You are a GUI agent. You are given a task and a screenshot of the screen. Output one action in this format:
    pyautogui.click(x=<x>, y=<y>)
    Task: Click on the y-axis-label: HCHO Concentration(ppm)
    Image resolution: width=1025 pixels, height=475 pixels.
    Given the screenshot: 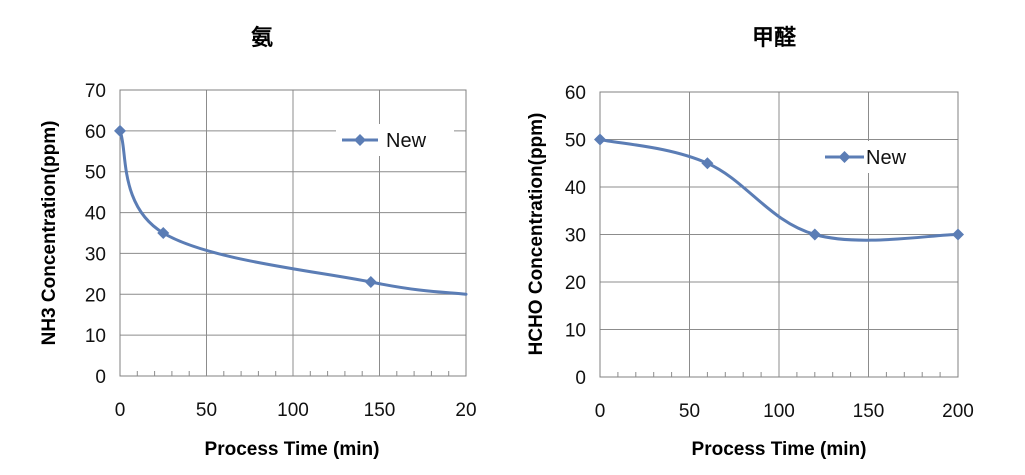 What is the action you would take?
    pyautogui.click(x=536, y=234)
    